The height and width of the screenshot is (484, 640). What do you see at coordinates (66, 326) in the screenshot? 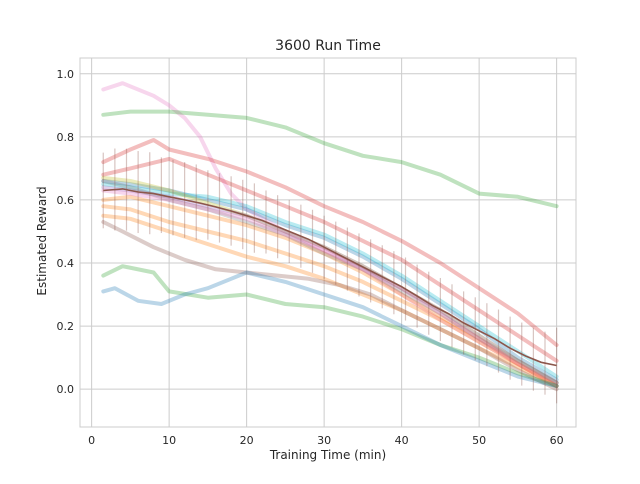
I see `y-tick-label: 0.2` at bounding box center [66, 326].